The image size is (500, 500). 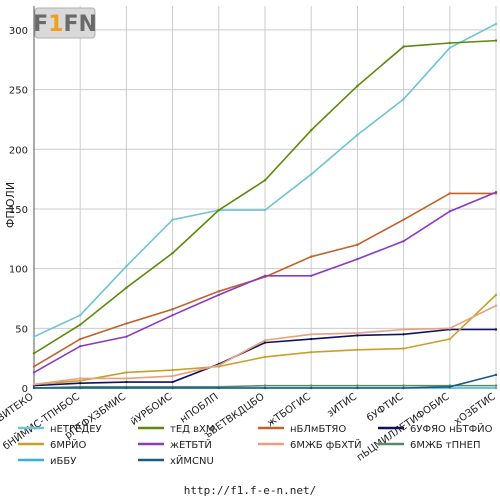 I want to click on y-tick-label: 300, so click(x=18, y=31).